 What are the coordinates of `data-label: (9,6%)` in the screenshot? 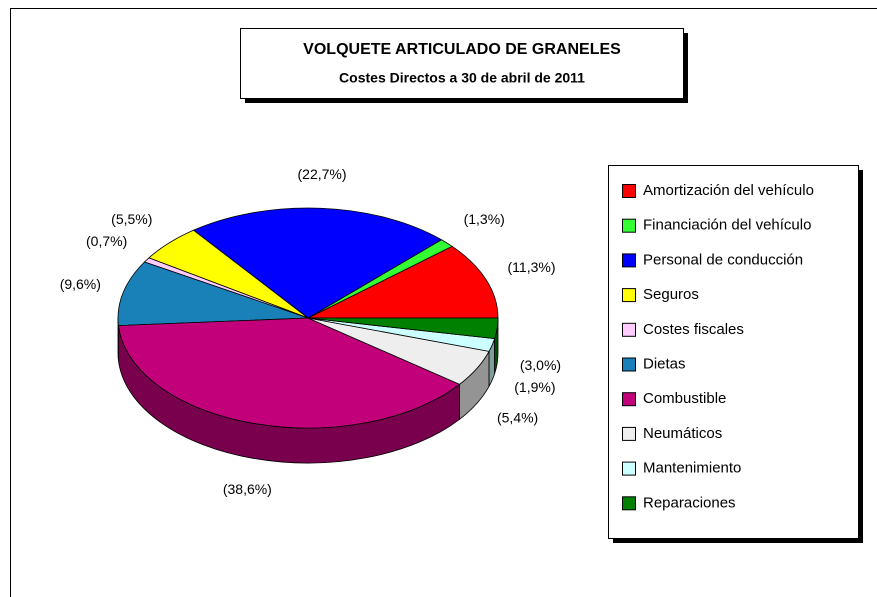 It's located at (80, 284).